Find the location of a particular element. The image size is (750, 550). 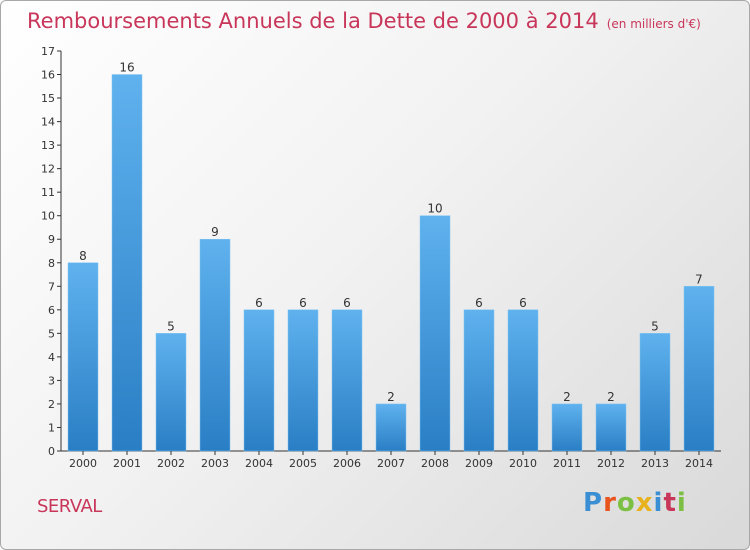

x-tick-label: 2000 is located at coordinates (83, 463).